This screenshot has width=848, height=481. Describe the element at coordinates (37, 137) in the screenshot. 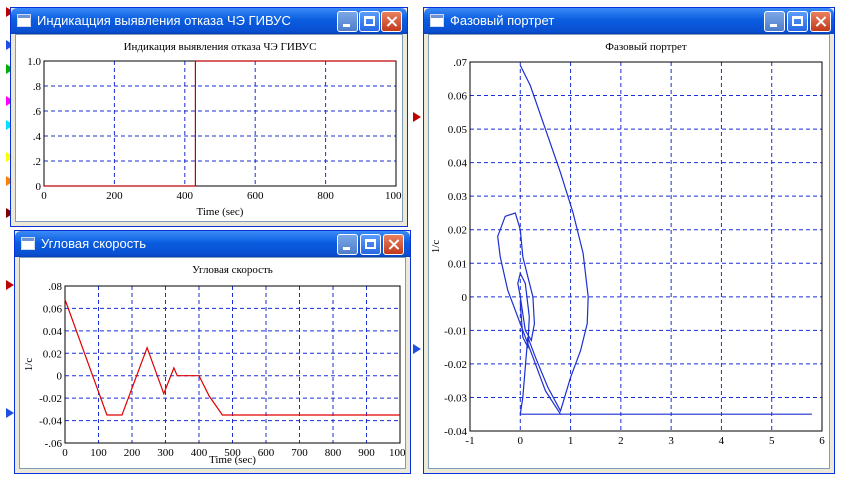

I see `y-tick-label: .4` at that location.